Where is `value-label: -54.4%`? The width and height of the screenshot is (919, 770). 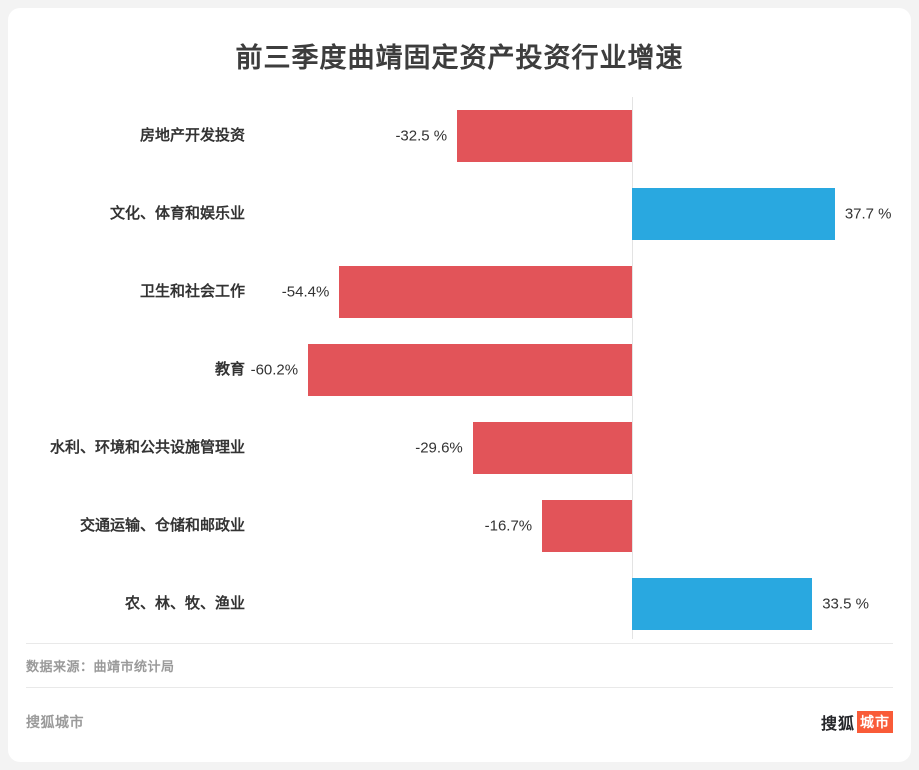
value-label: -54.4% is located at coordinates (305, 292).